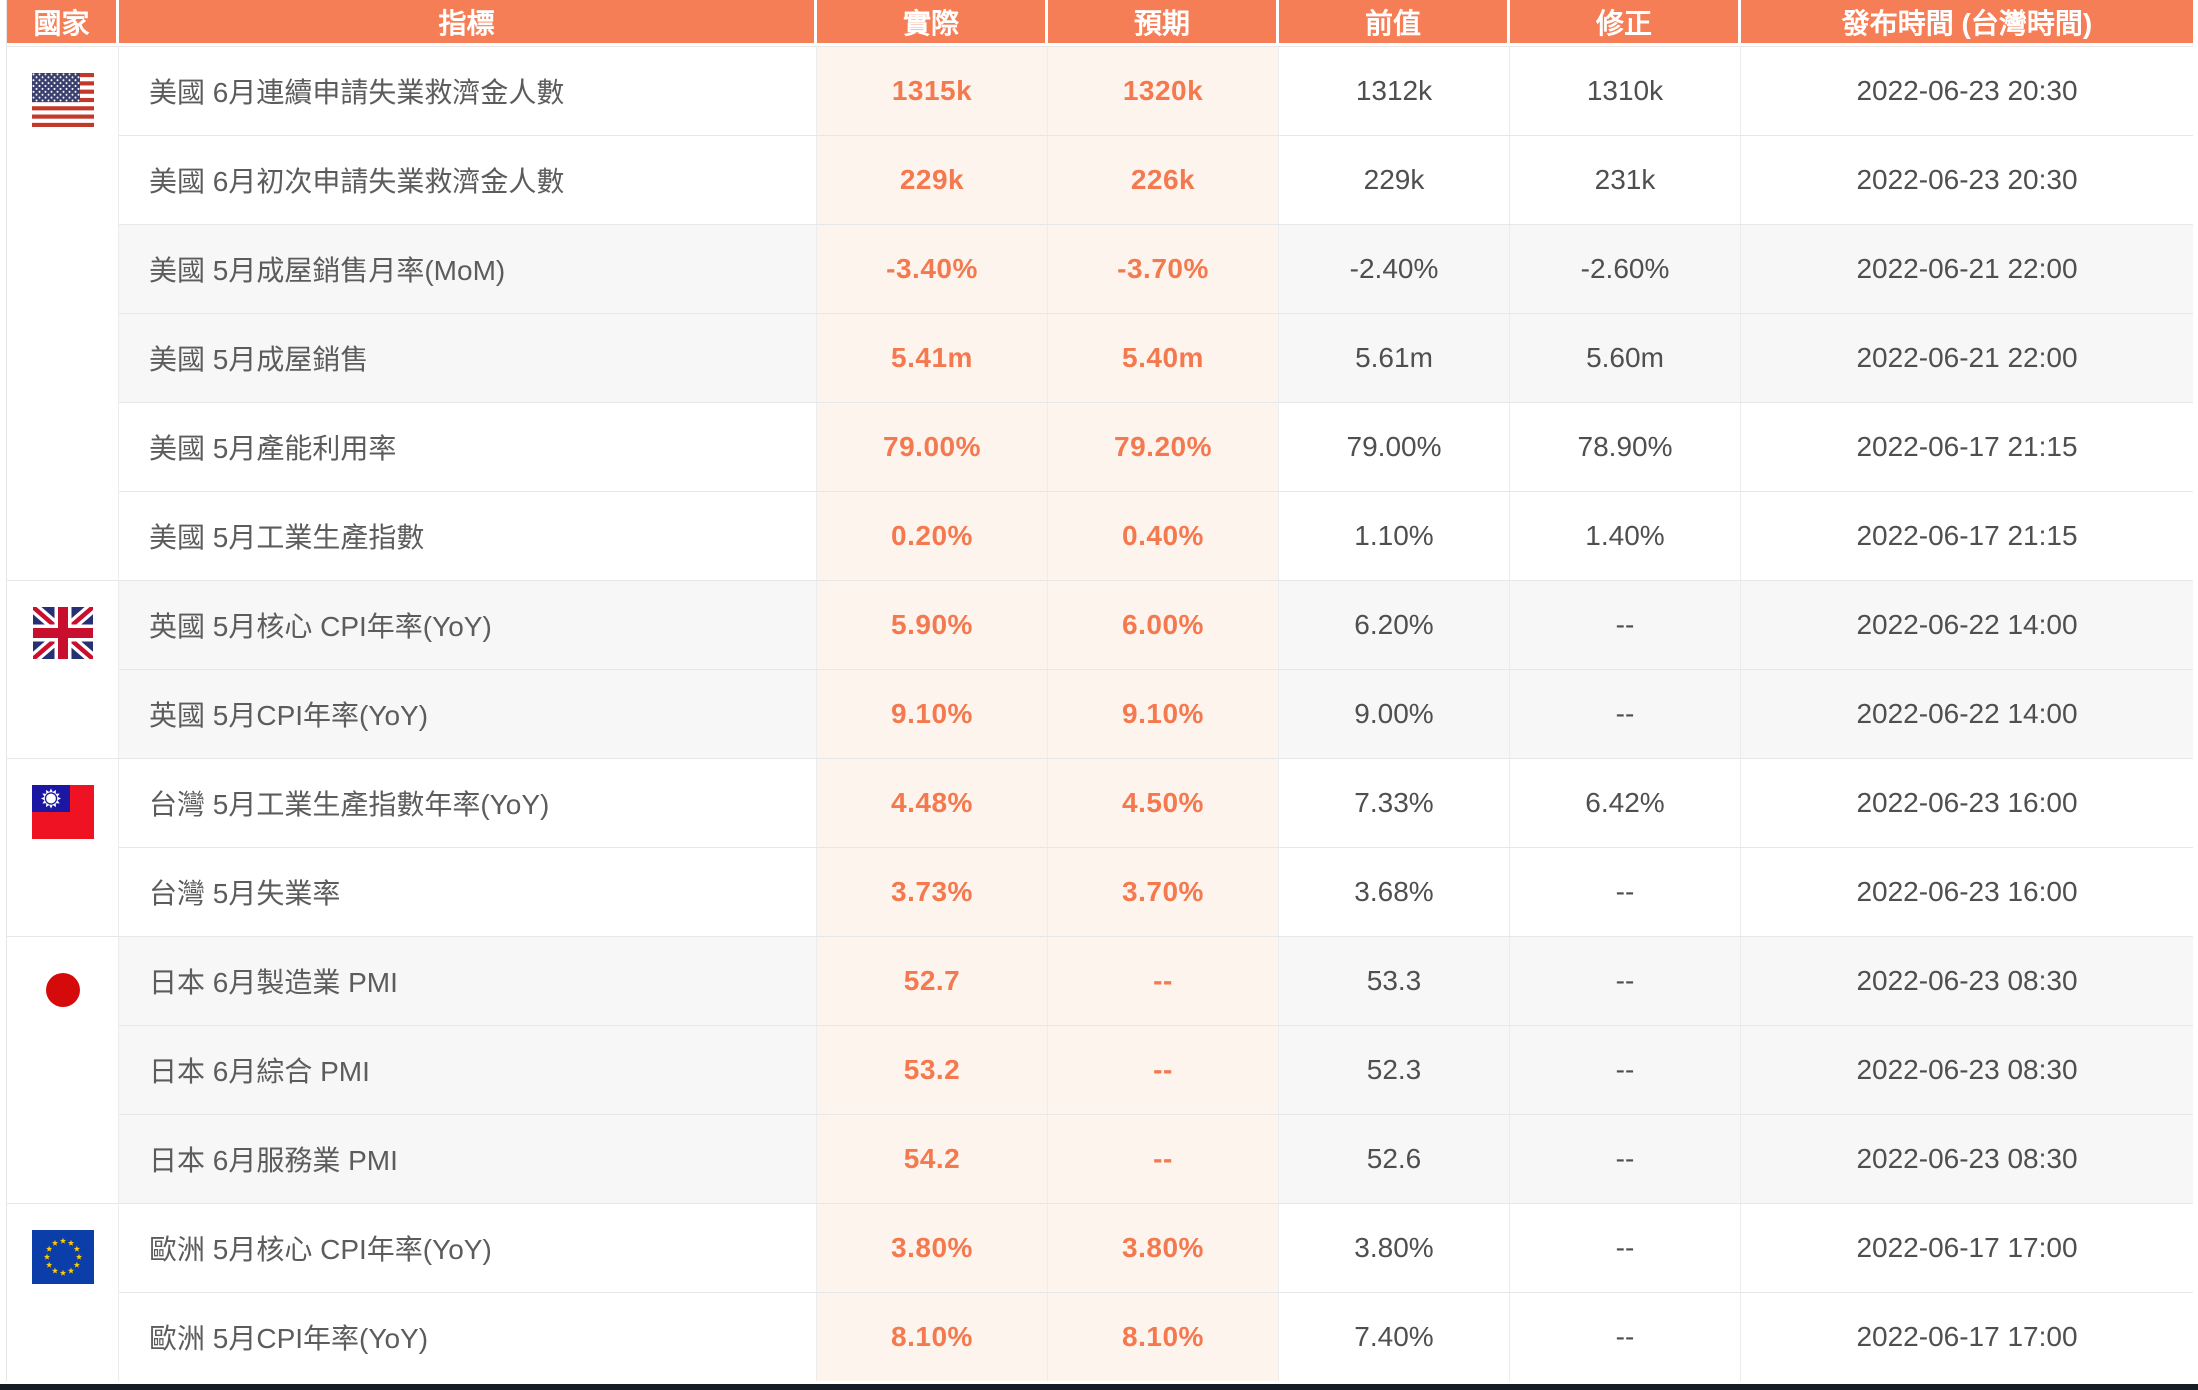  What do you see at coordinates (1394, 713) in the screenshot?
I see `previous-cell: 9.00%` at bounding box center [1394, 713].